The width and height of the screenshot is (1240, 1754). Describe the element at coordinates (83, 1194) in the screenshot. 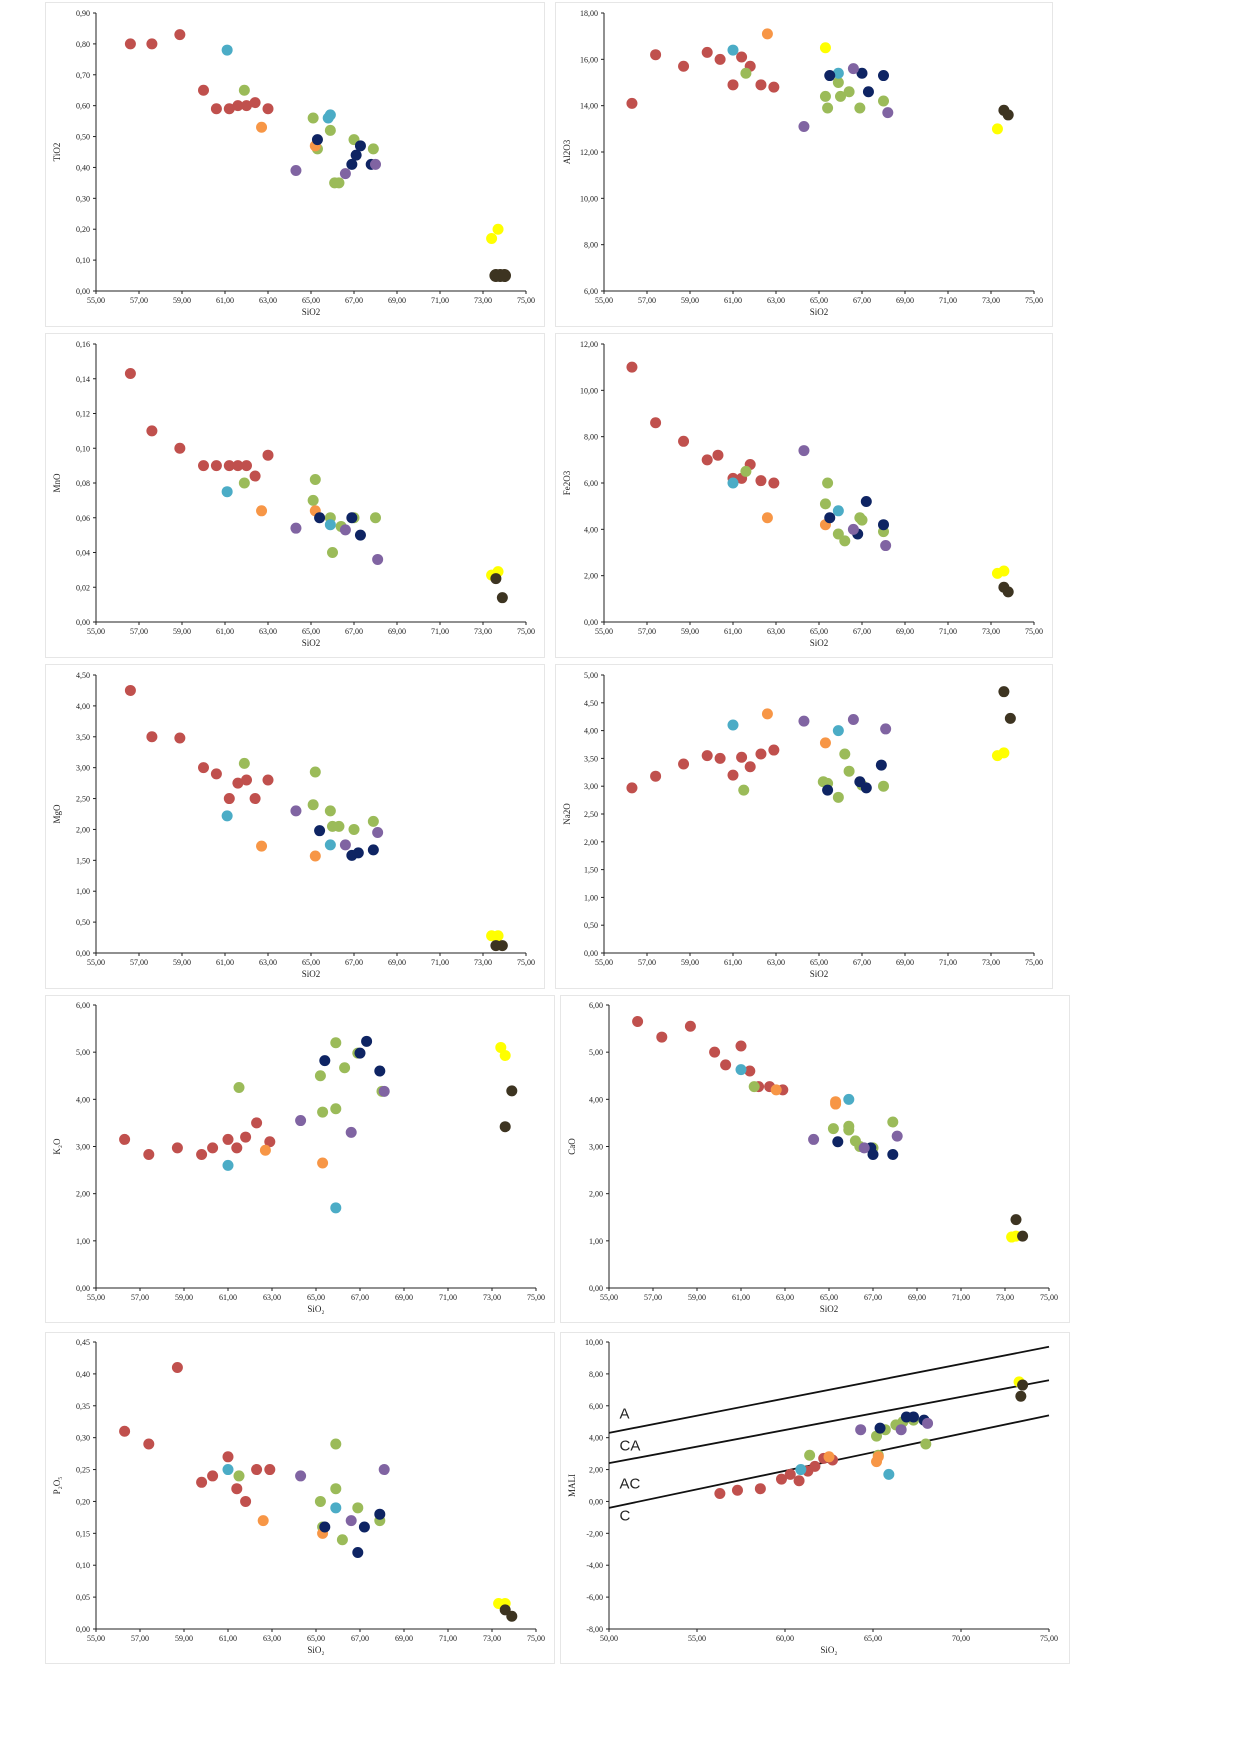

I see `y-tick-label: 2,00` at that location.